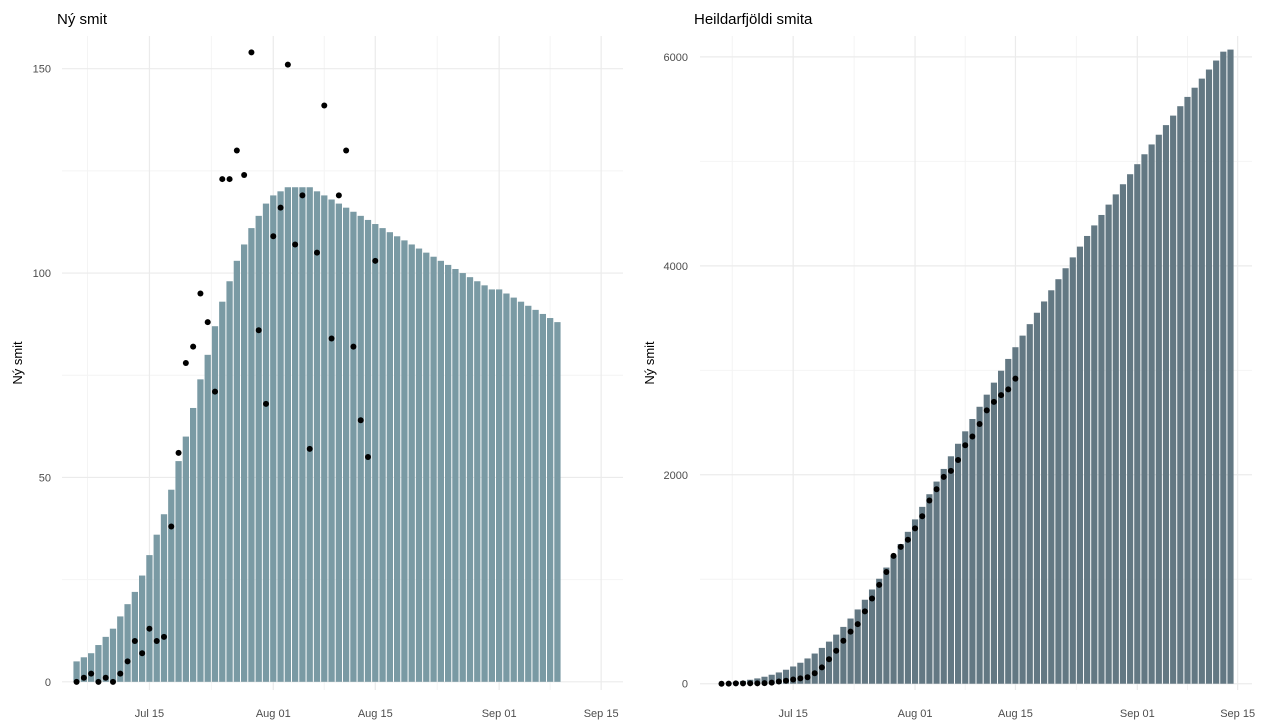 The image size is (1267, 721). Describe the element at coordinates (676, 267) in the screenshot. I see `y-tick-label: 4000` at that location.